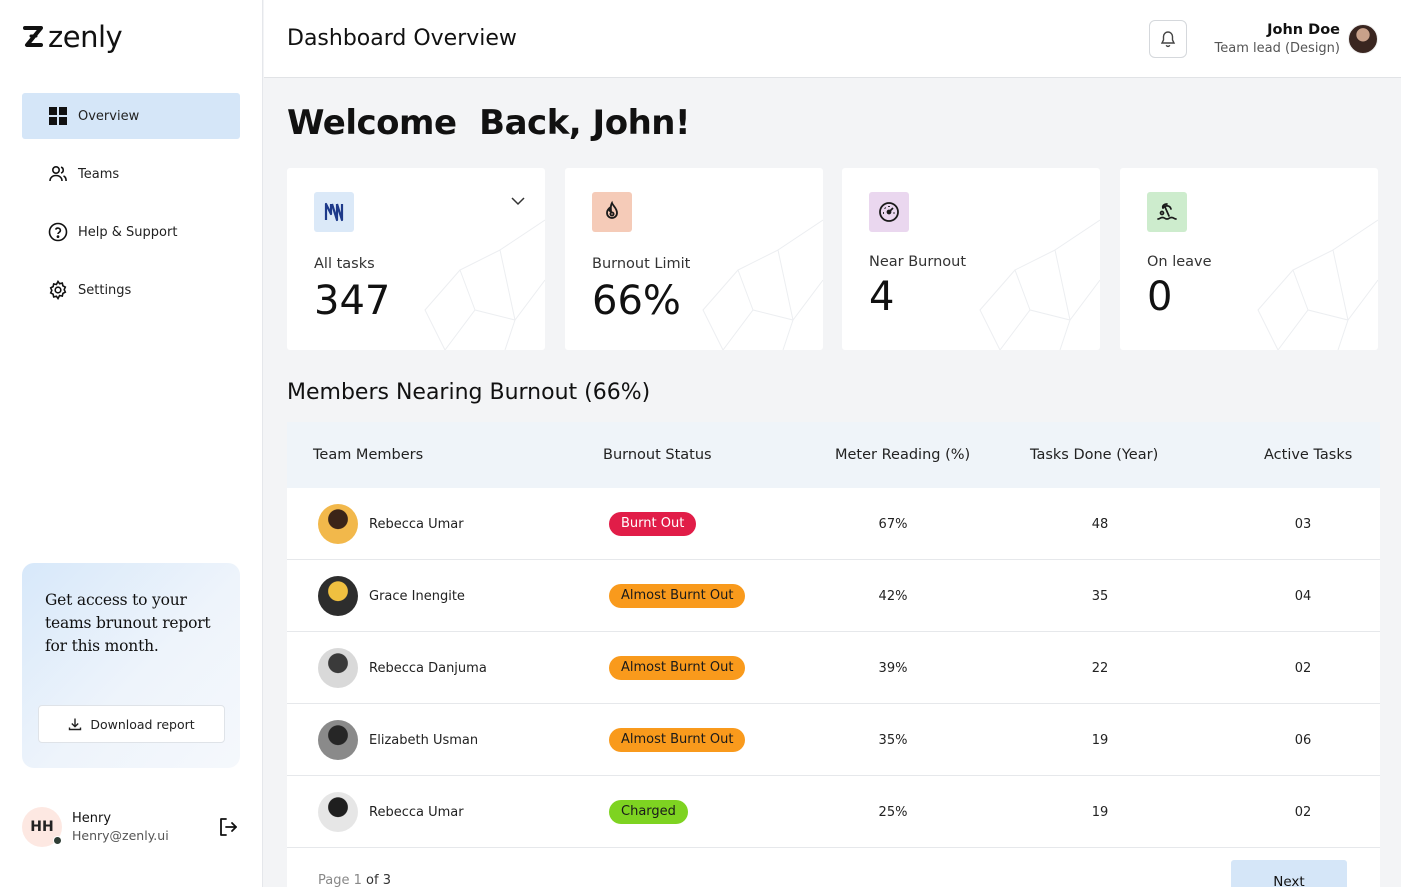 The image size is (1401, 887). Describe the element at coordinates (1100, 668) in the screenshot. I see `tasks-done: 22` at that location.